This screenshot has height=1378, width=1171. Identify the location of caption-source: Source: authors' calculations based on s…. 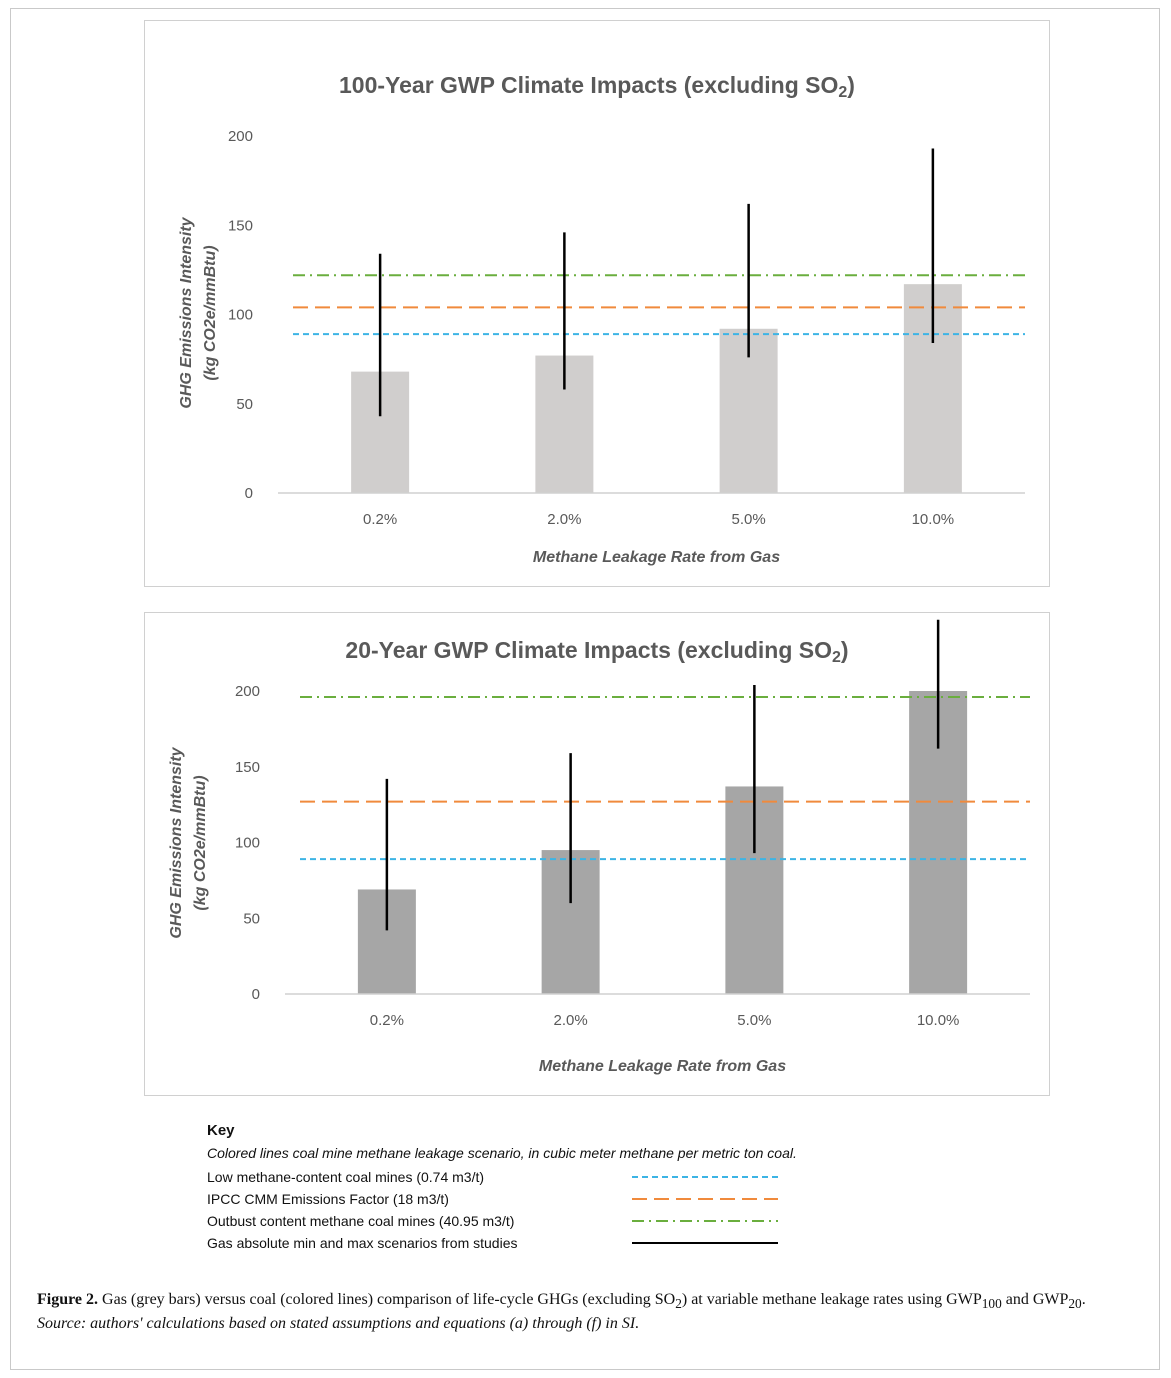
(338, 1324).